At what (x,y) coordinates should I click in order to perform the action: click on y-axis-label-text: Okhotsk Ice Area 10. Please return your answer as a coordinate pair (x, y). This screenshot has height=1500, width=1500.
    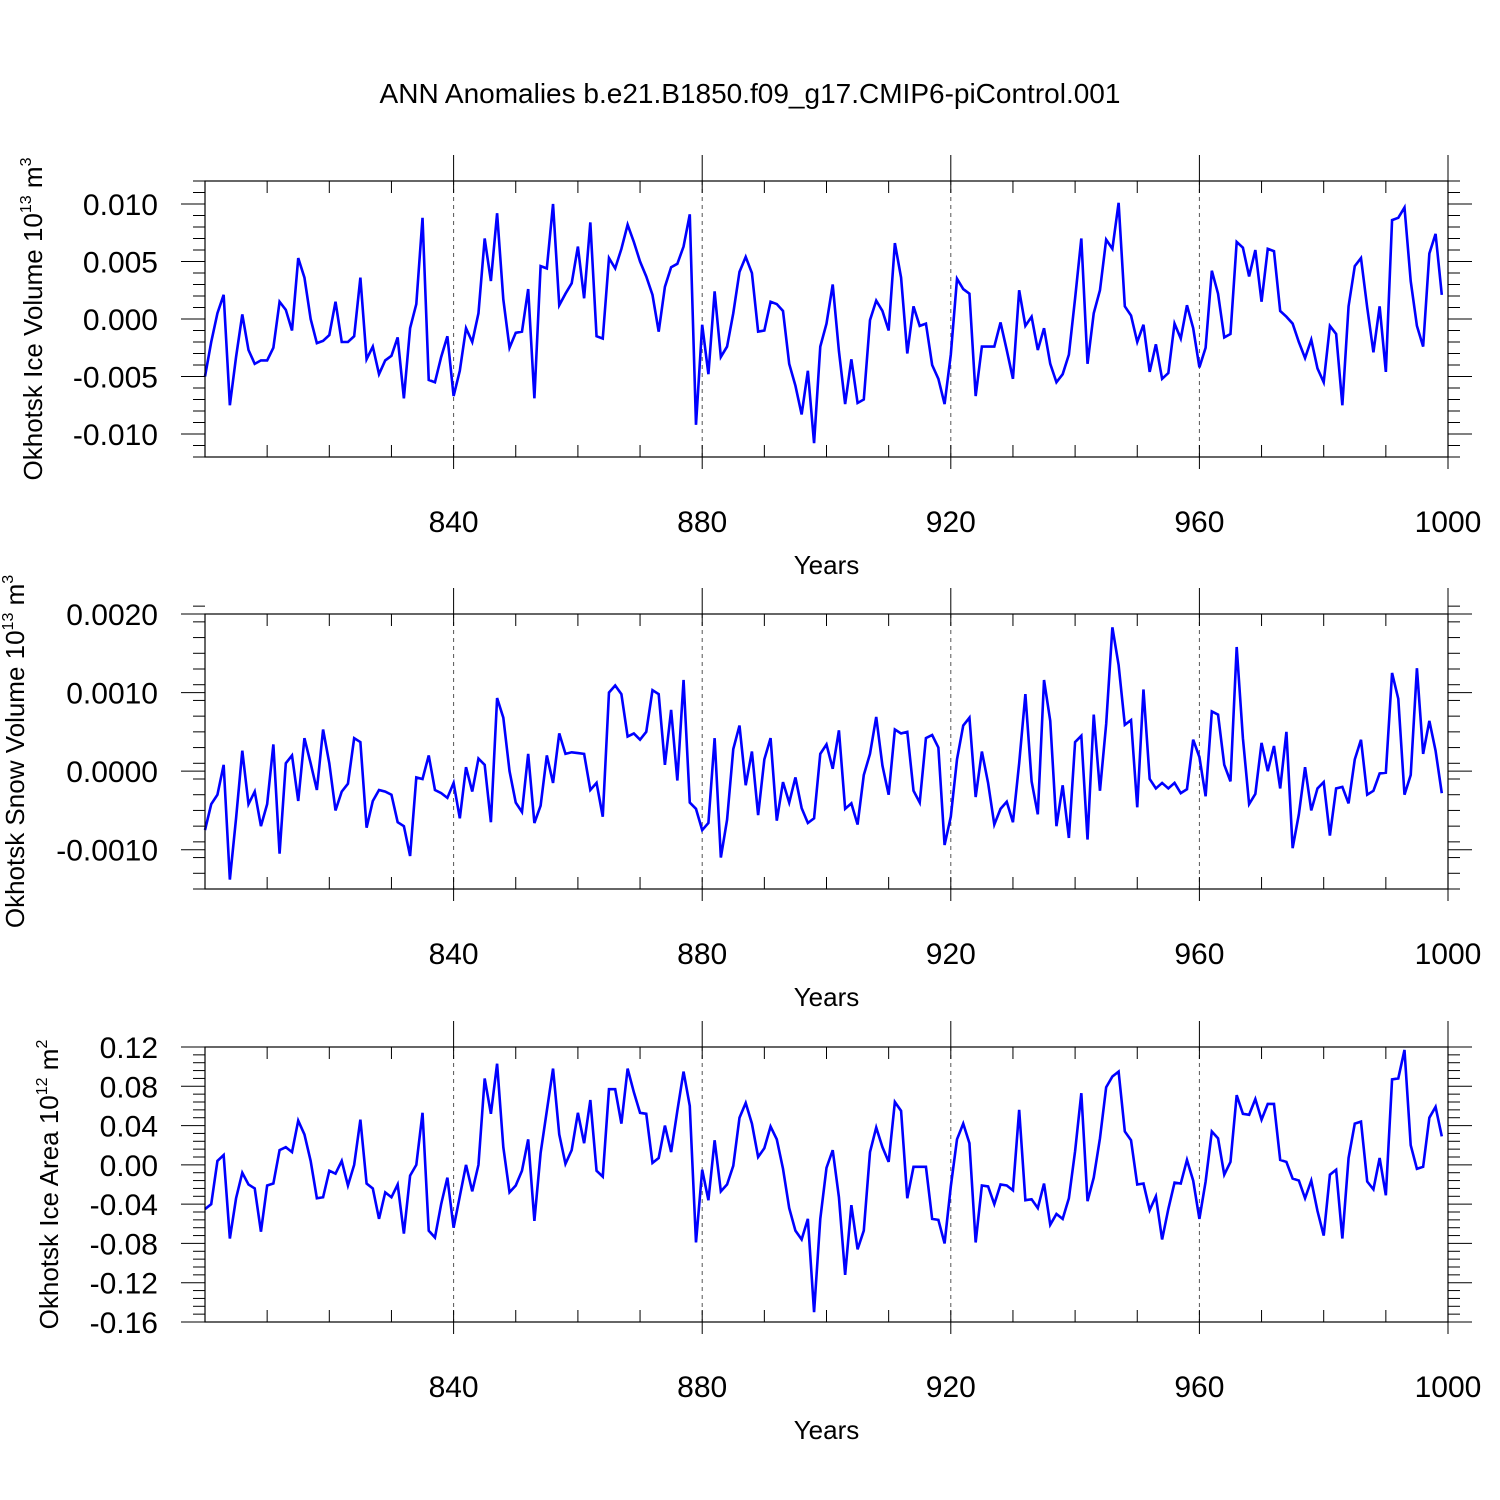
    Looking at the image, I should click on (49, 1212).